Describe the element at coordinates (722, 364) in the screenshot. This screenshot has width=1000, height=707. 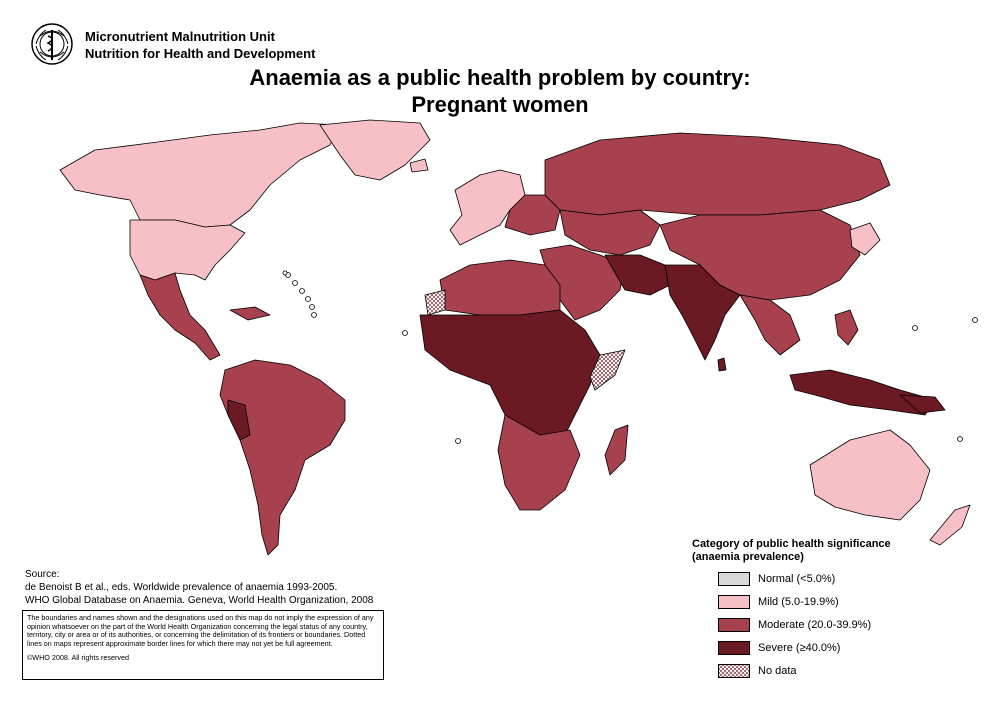
I see `region-sri-lanka` at that location.